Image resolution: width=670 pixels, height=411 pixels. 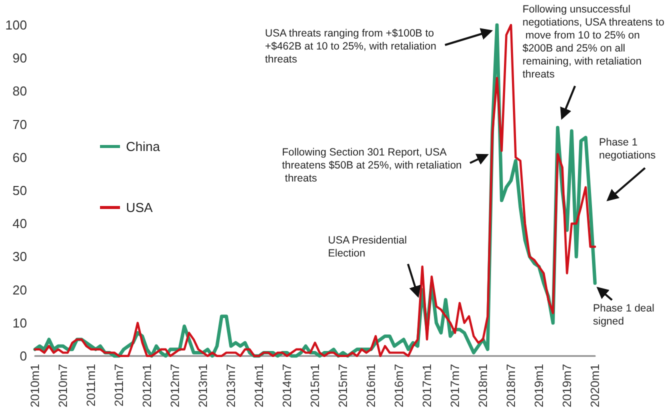 What do you see at coordinates (91, 385) in the screenshot?
I see `x-tick-label: 2011m1` at bounding box center [91, 385].